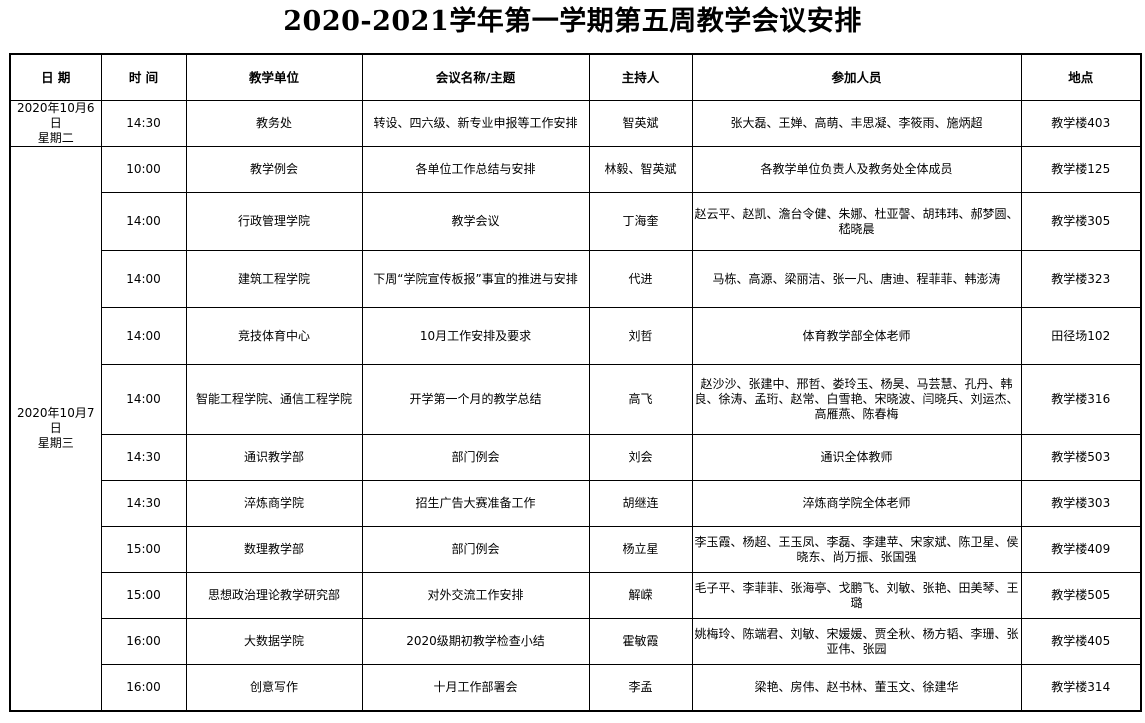 Image resolution: width=1145 pixels, height=723 pixels. I want to click on topic-cell: 对外交流工作安排, so click(475, 595).